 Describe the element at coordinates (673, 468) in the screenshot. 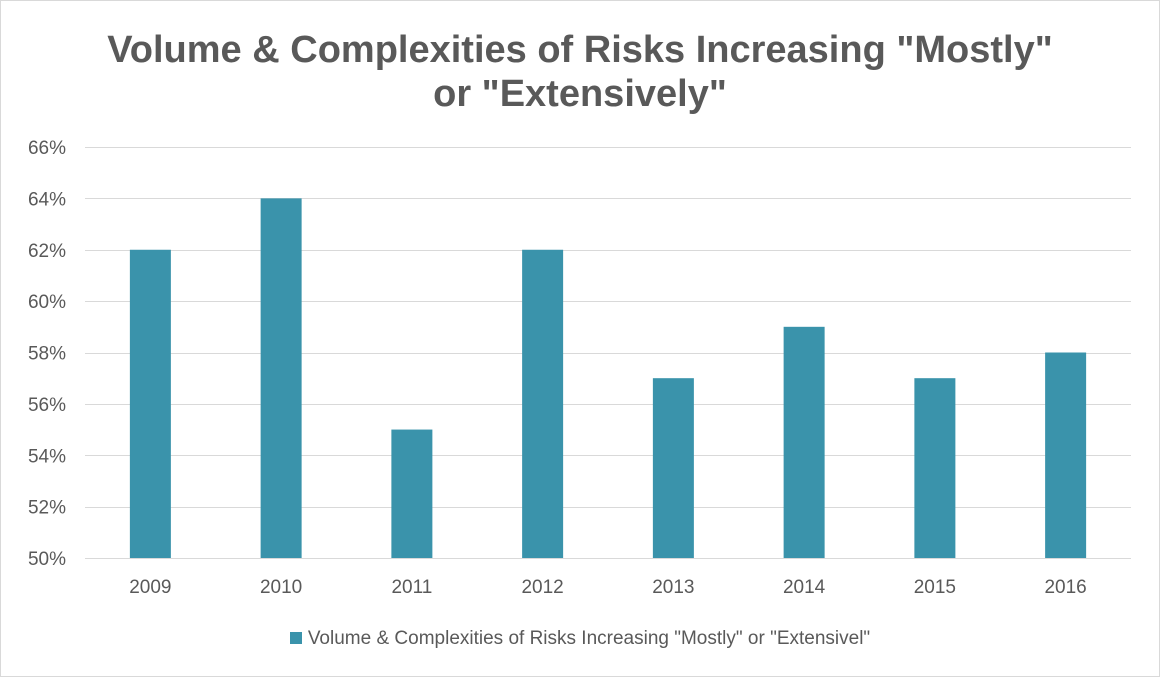

I see `bar-2013` at that location.